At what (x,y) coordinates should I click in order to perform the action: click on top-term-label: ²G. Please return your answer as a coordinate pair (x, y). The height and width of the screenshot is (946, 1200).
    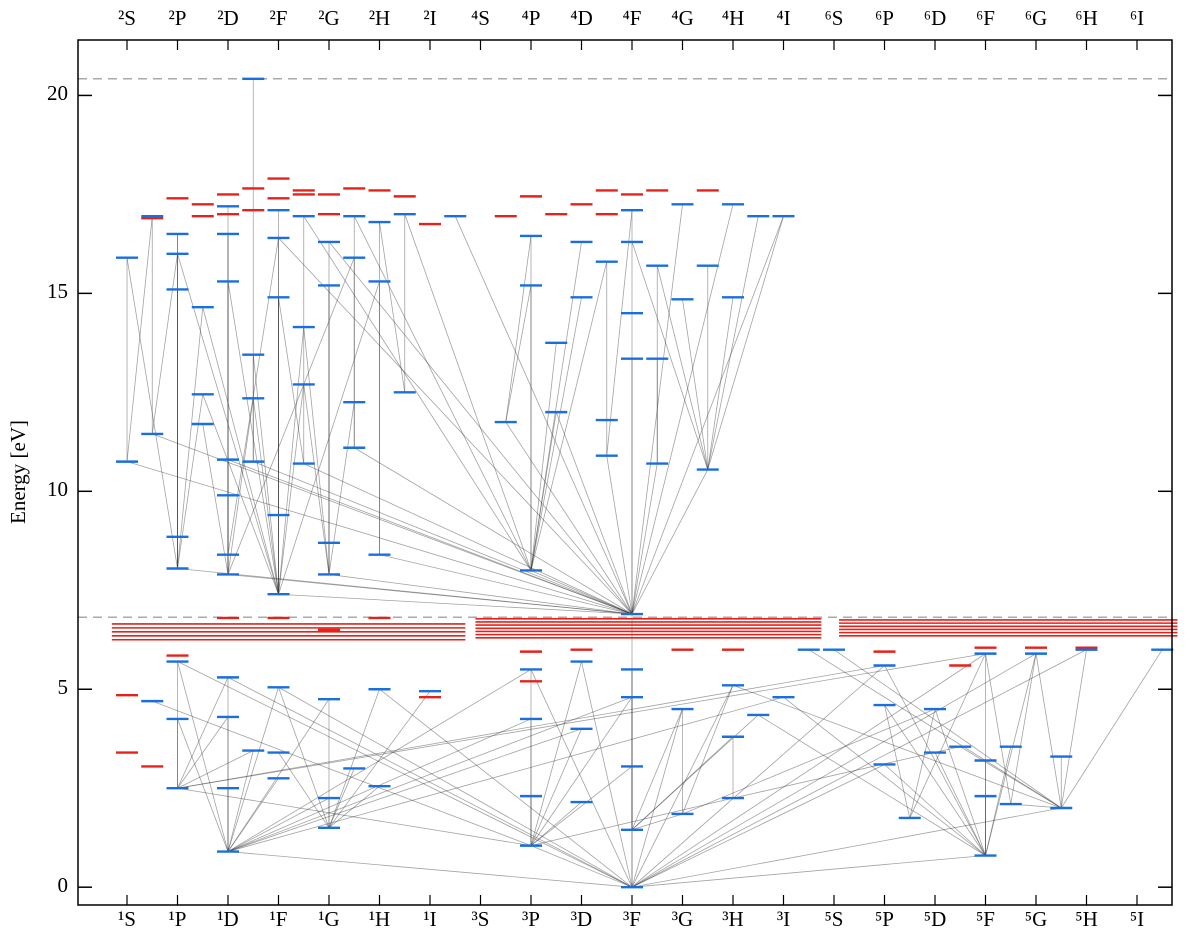
    Looking at the image, I should click on (328, 18).